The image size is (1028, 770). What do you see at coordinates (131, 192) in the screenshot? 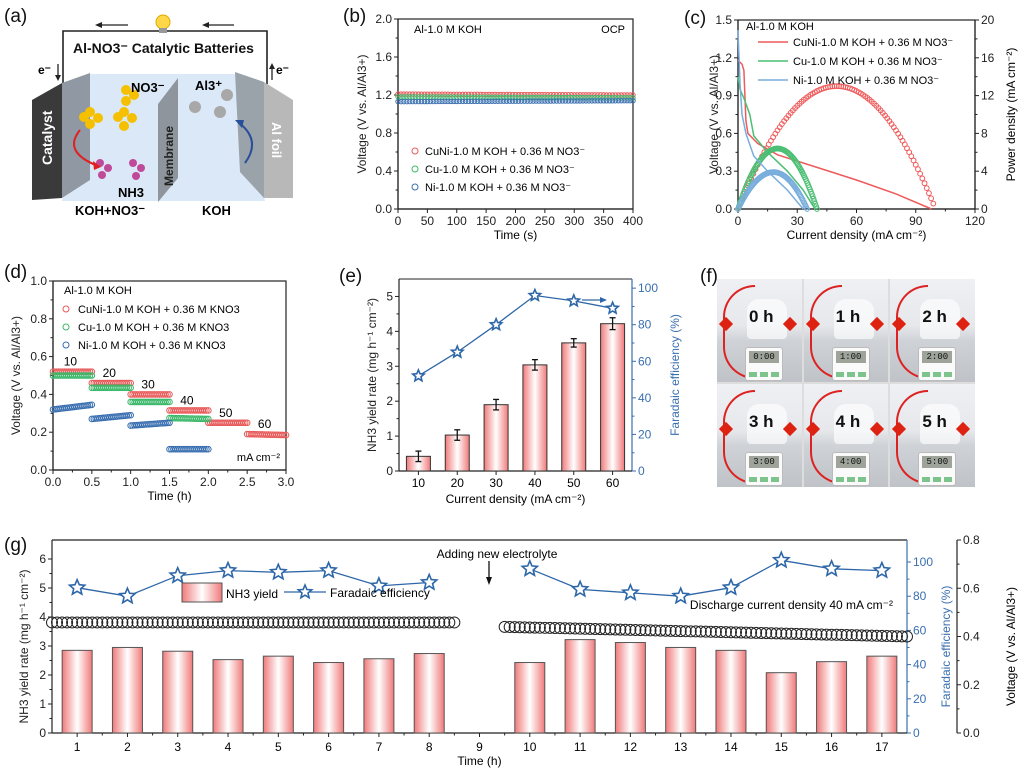
I see `ammonia-label: NH3` at bounding box center [131, 192].